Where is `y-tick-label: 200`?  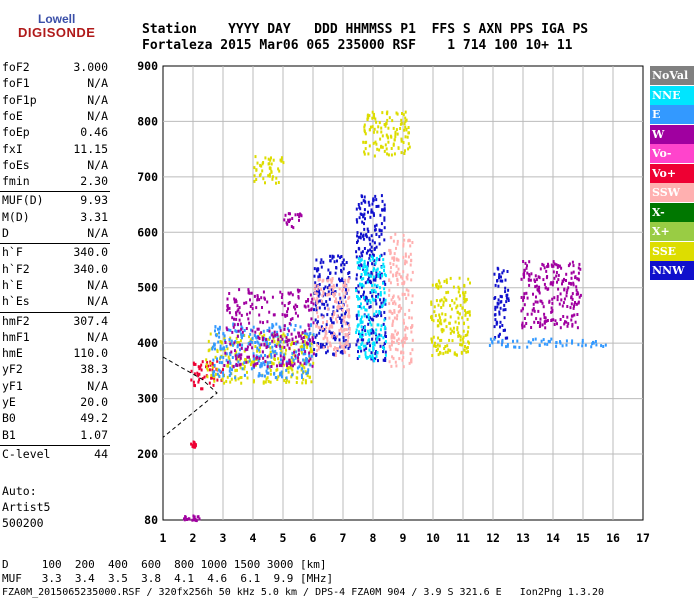 y-tick-label: 200 is located at coordinates (147, 454).